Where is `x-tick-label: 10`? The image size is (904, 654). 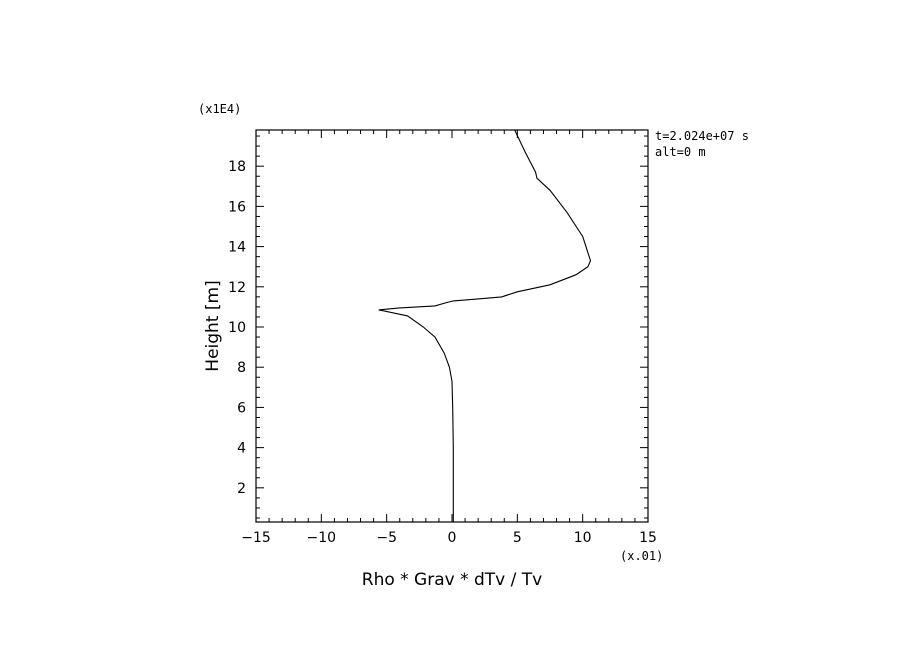
x-tick-label: 10 is located at coordinates (583, 538).